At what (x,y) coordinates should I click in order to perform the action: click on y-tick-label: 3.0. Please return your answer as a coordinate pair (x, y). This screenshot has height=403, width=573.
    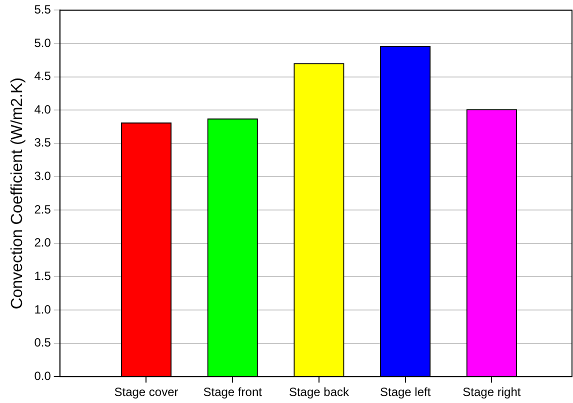
    Looking at the image, I should click on (43, 176).